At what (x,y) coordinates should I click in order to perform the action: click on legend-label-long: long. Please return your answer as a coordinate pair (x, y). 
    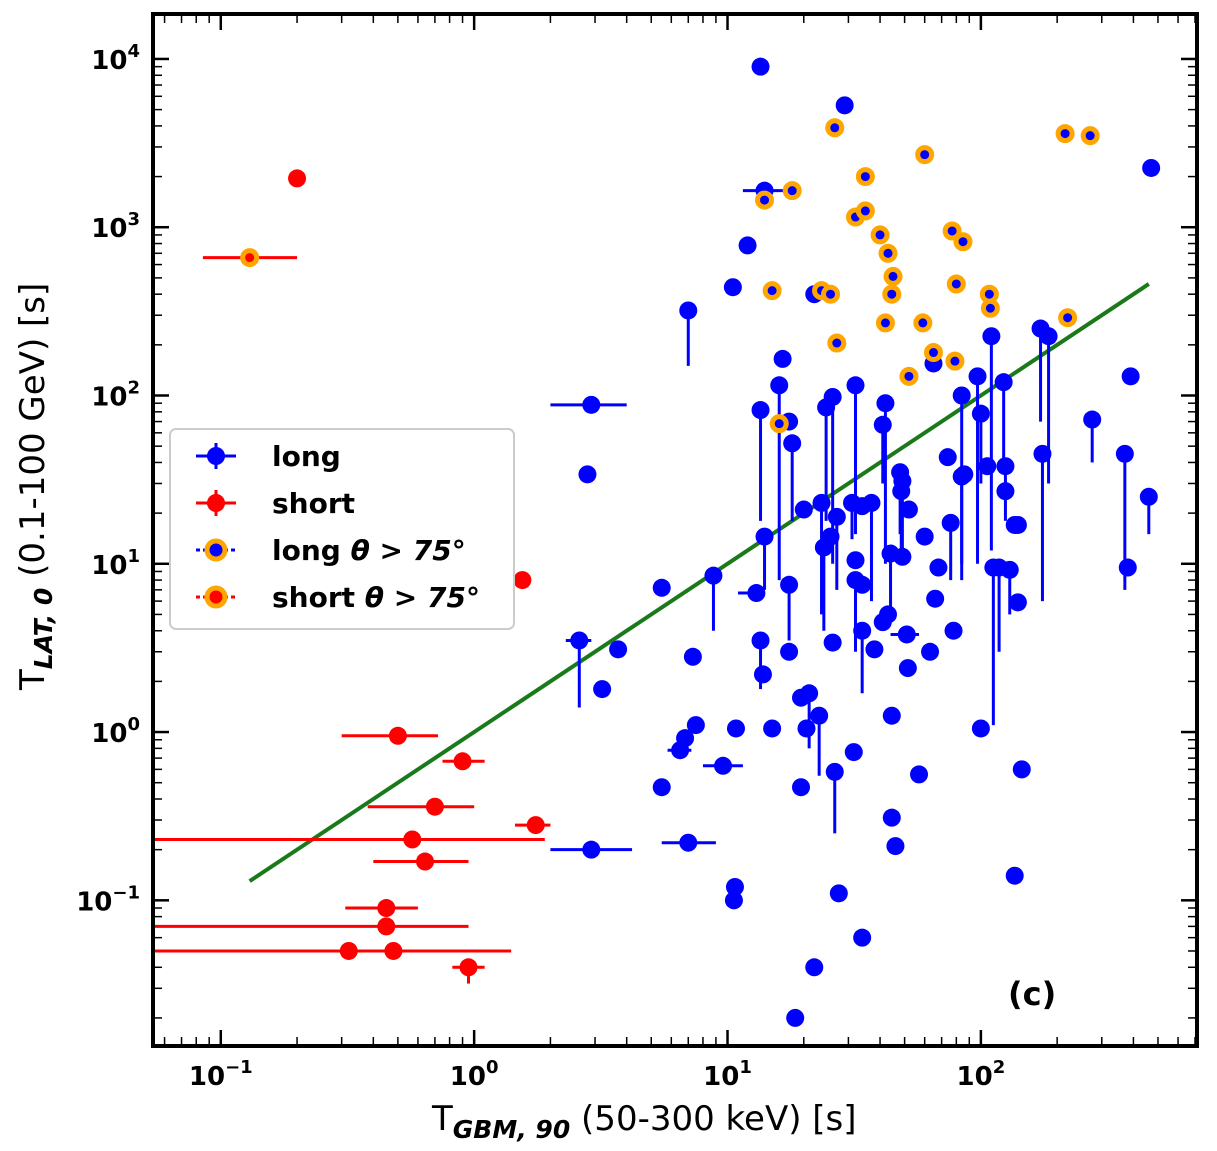
    Looking at the image, I should click on (306, 456).